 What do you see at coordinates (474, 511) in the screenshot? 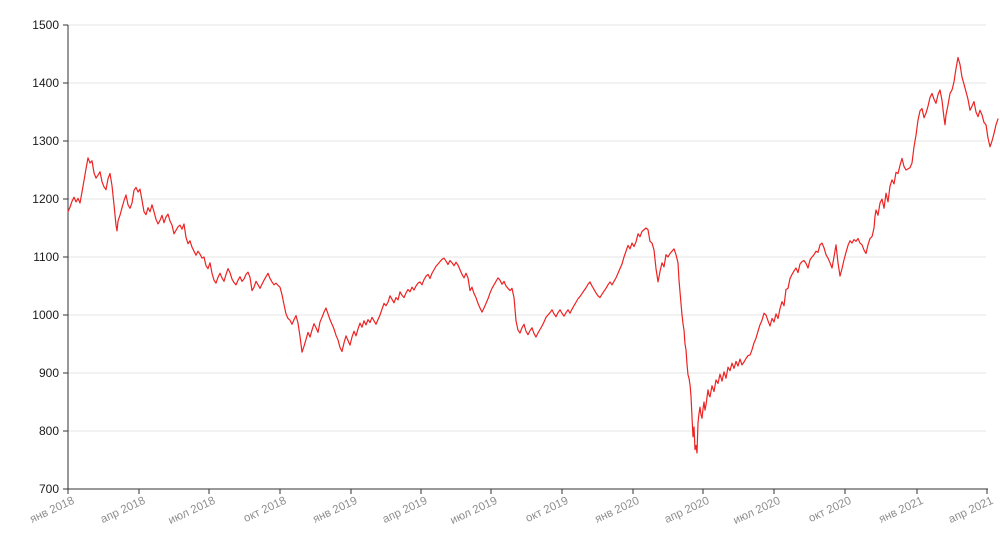
I see `x-axis-label-6: июл 2019` at bounding box center [474, 511].